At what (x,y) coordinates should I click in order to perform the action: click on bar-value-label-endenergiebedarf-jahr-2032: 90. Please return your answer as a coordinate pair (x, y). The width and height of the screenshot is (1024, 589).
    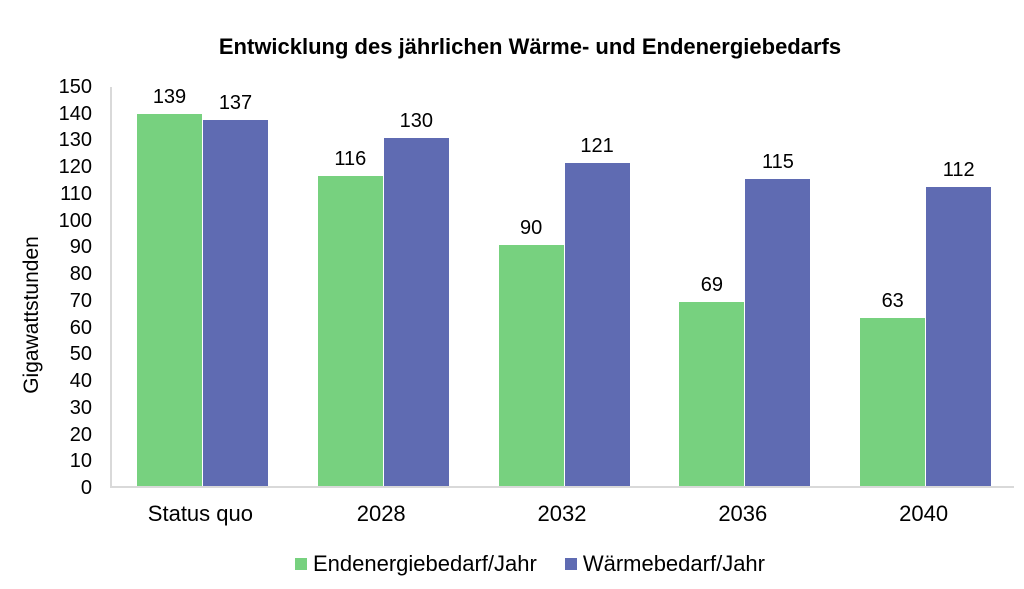
    Looking at the image, I should click on (531, 228).